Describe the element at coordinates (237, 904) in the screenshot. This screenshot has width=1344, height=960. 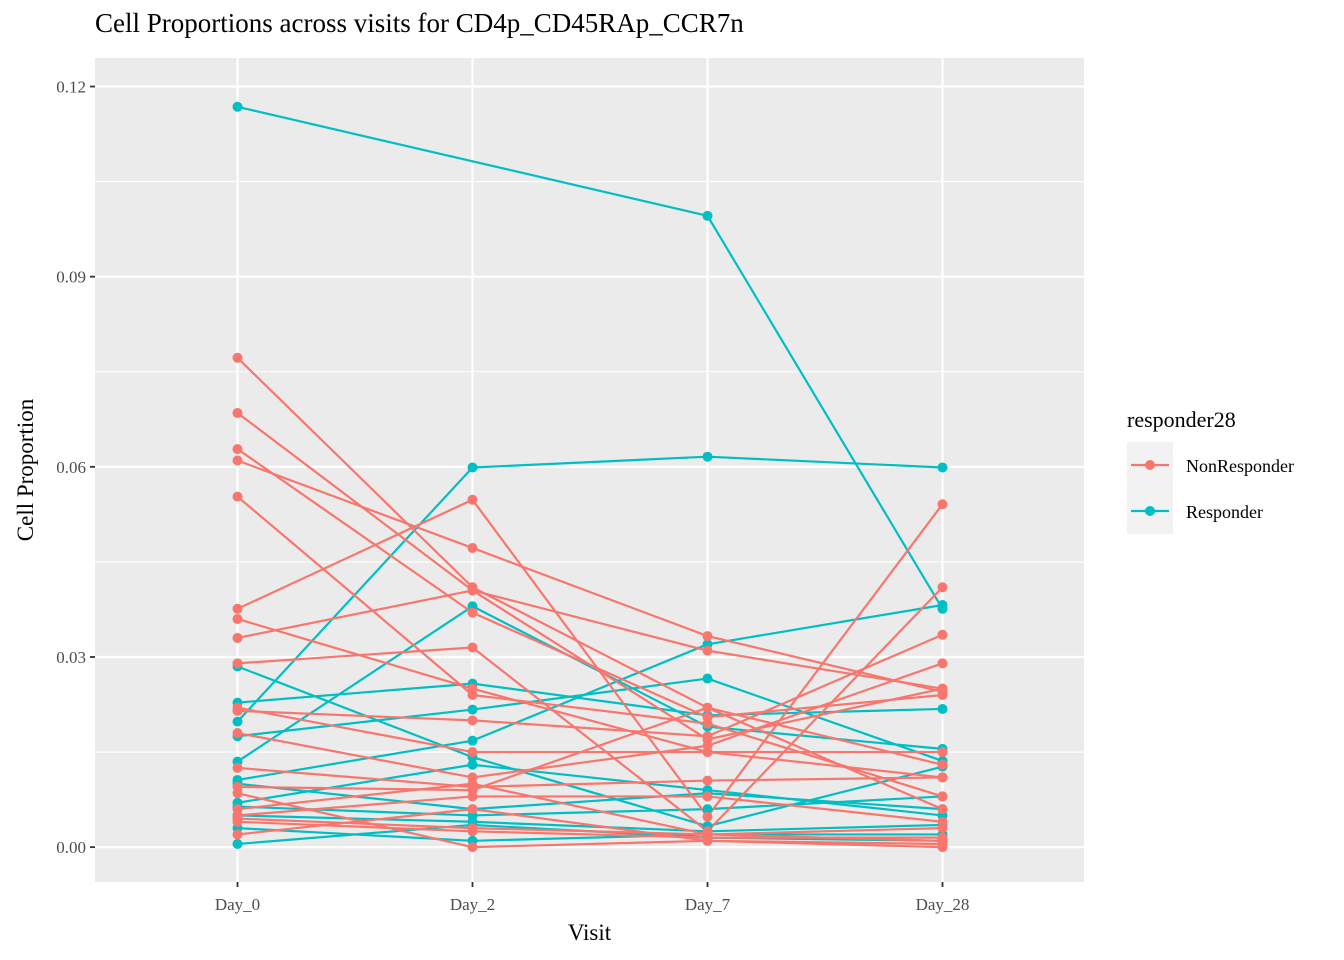
I see `x-tick-label: Day_0` at that location.